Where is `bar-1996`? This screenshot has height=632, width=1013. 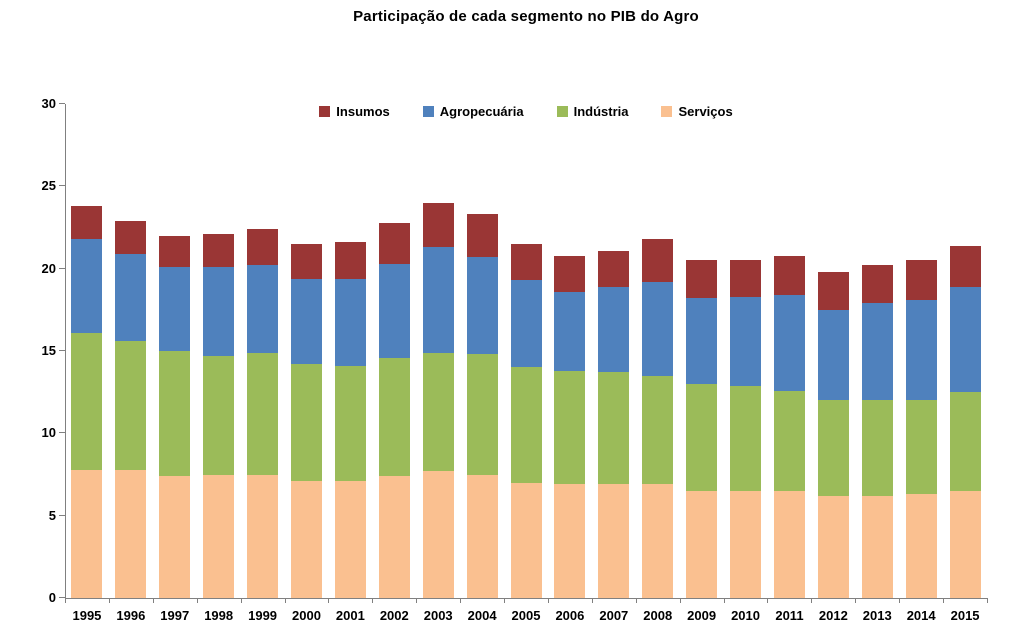 bar-1996 is located at coordinates (131, 409).